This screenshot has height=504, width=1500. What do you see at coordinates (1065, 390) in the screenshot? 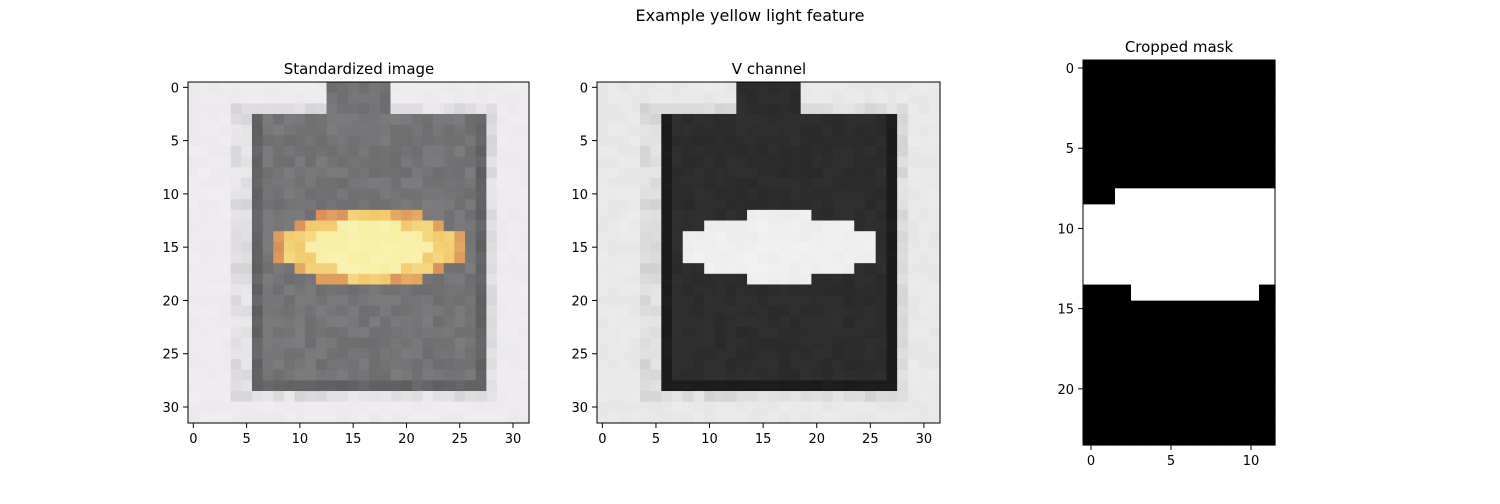
I see `y-tick-label: 20` at bounding box center [1065, 390].